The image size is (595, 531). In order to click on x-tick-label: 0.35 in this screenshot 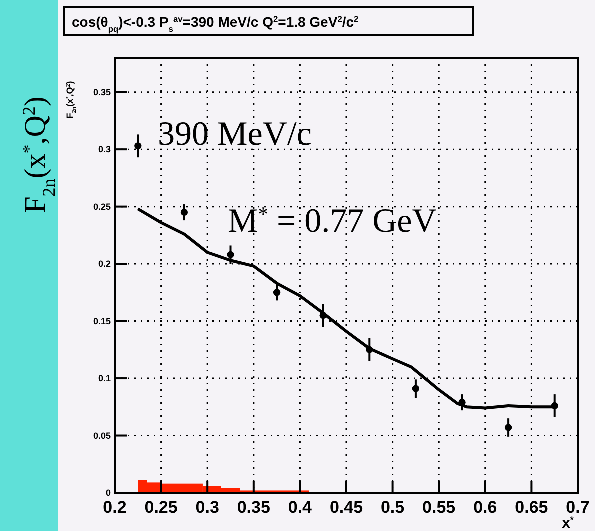, I will do `click(253, 507)`.